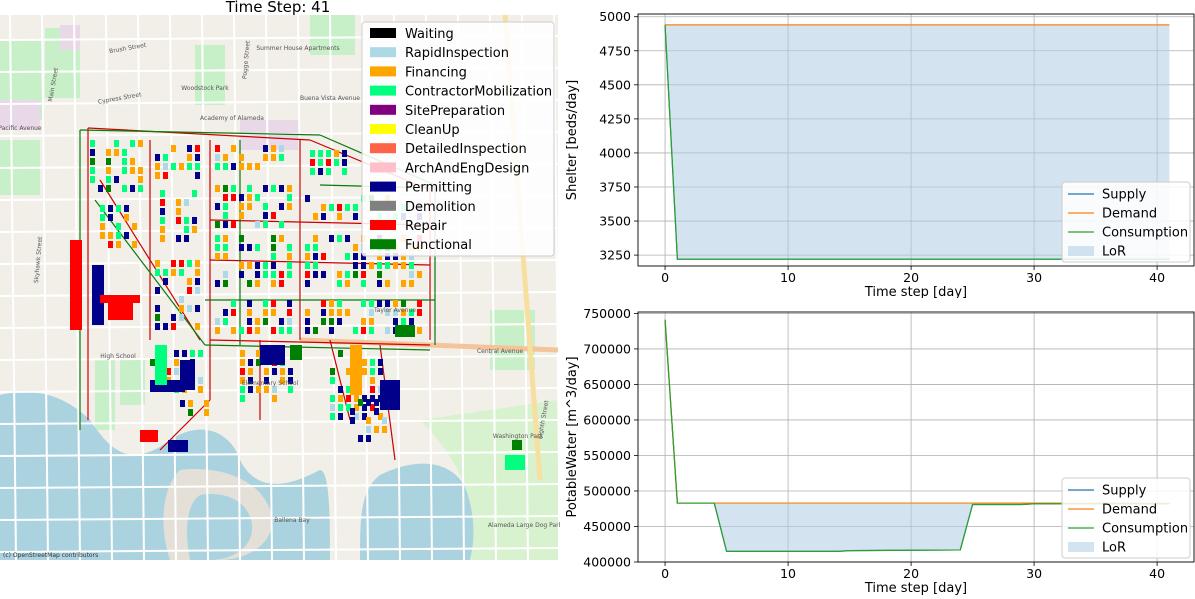 The height and width of the screenshot is (599, 1195). Describe the element at coordinates (607, 384) in the screenshot. I see `y-tick-label: 650000` at that location.